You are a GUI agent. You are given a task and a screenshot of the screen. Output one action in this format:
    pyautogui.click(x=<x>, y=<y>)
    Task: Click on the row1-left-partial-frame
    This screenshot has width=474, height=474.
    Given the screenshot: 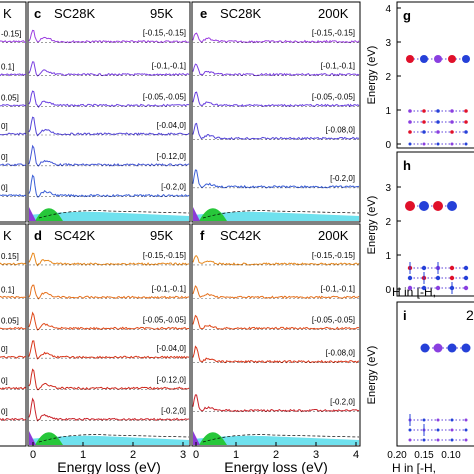 What is the action you would take?
    pyautogui.click(x=13, y=112)
    